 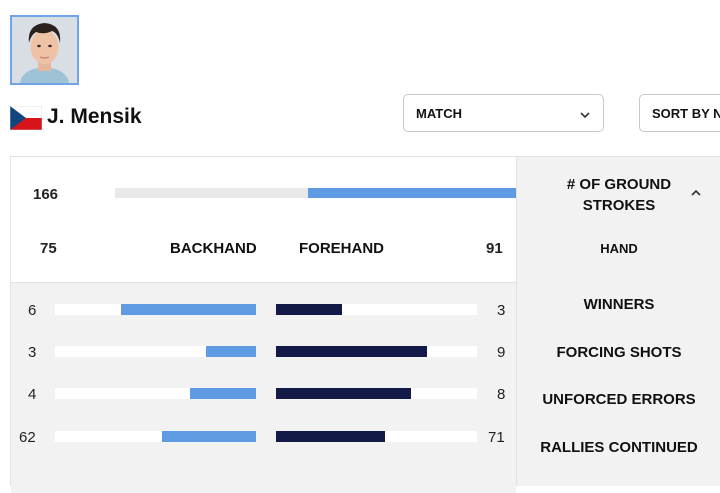 What do you see at coordinates (46, 194) in the screenshot?
I see `total-strokes-value: 166` at bounding box center [46, 194].